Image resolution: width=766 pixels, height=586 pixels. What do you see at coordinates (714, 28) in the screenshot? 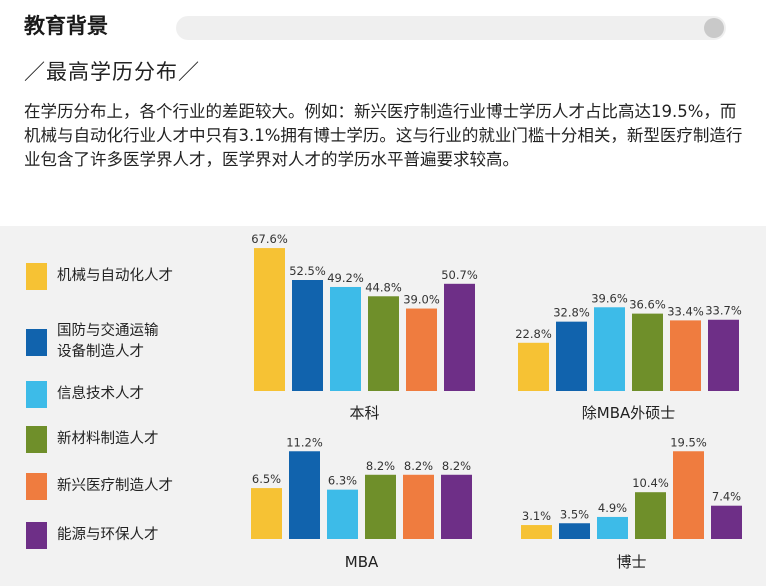
I see `title-bar-knob` at bounding box center [714, 28].